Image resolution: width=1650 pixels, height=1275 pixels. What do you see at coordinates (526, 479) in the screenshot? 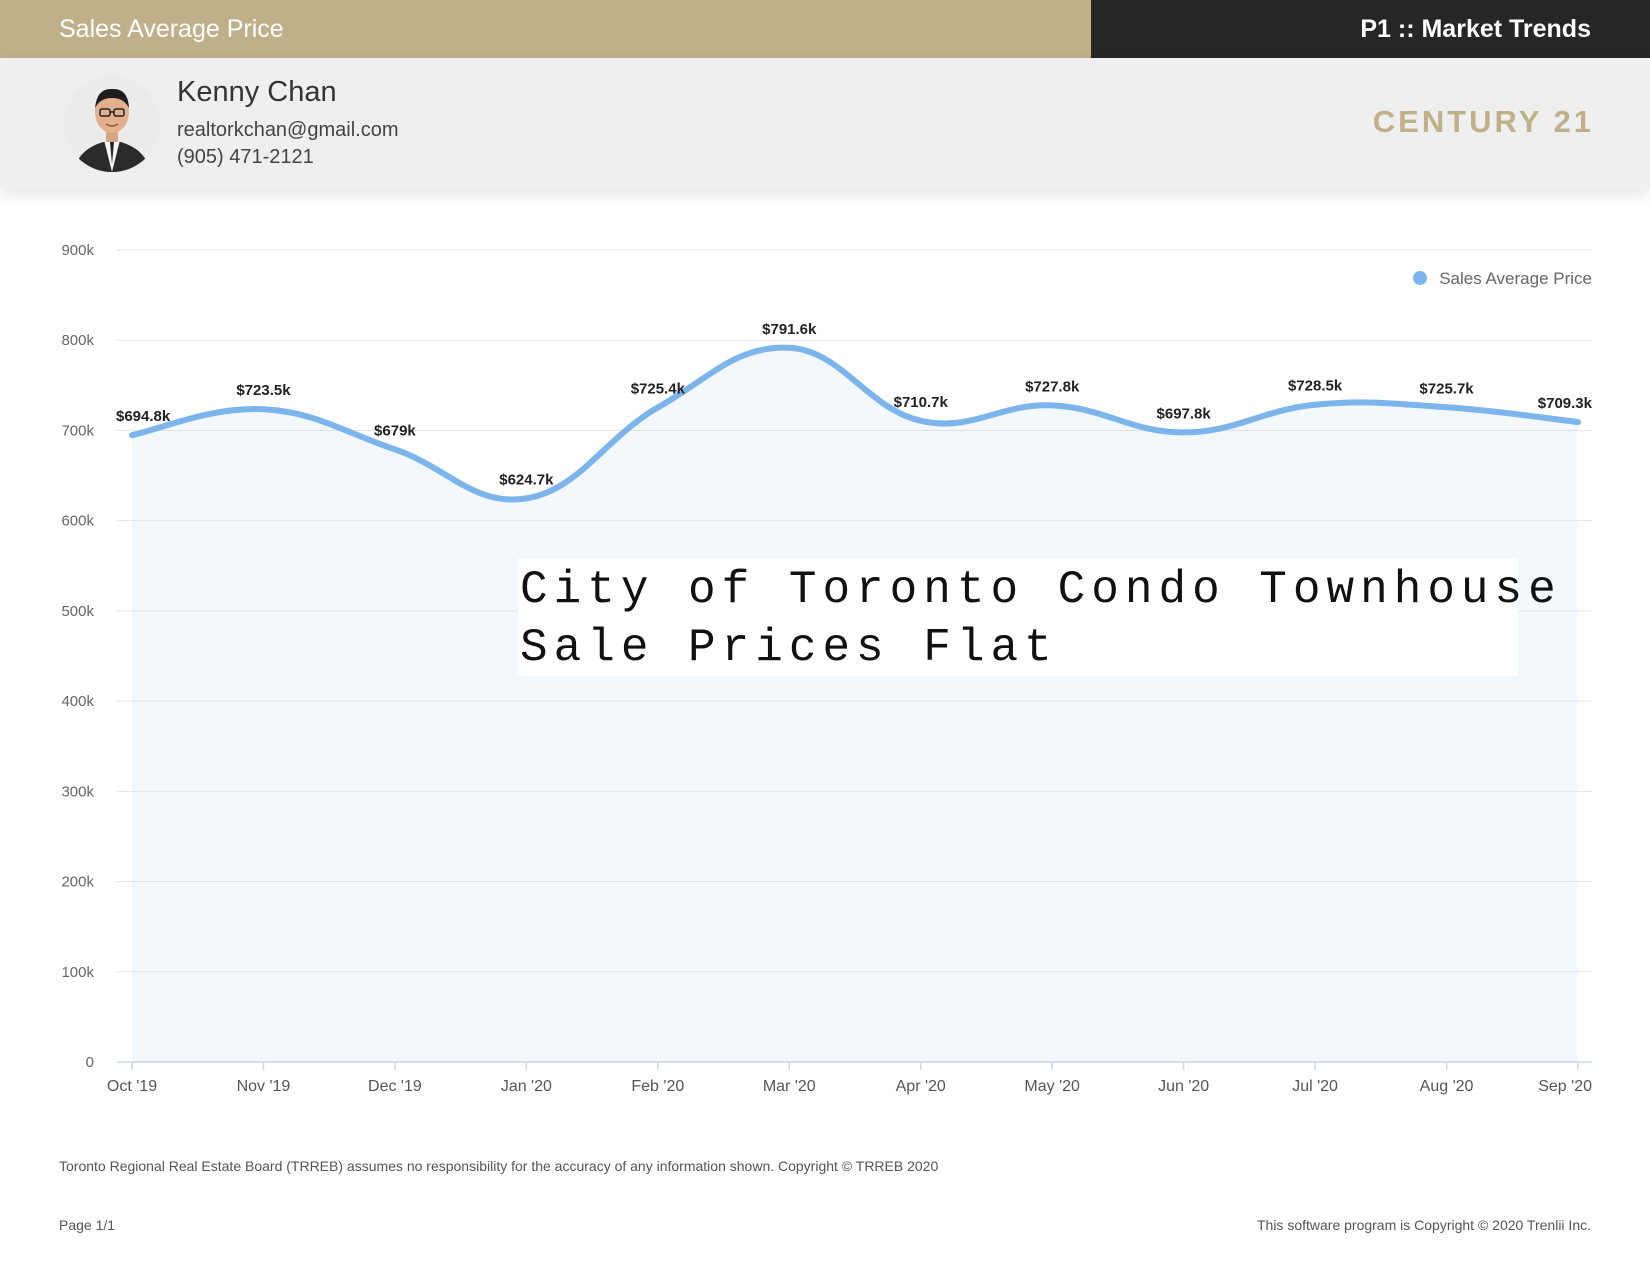
I see `data-label: $624.7k` at bounding box center [526, 479].